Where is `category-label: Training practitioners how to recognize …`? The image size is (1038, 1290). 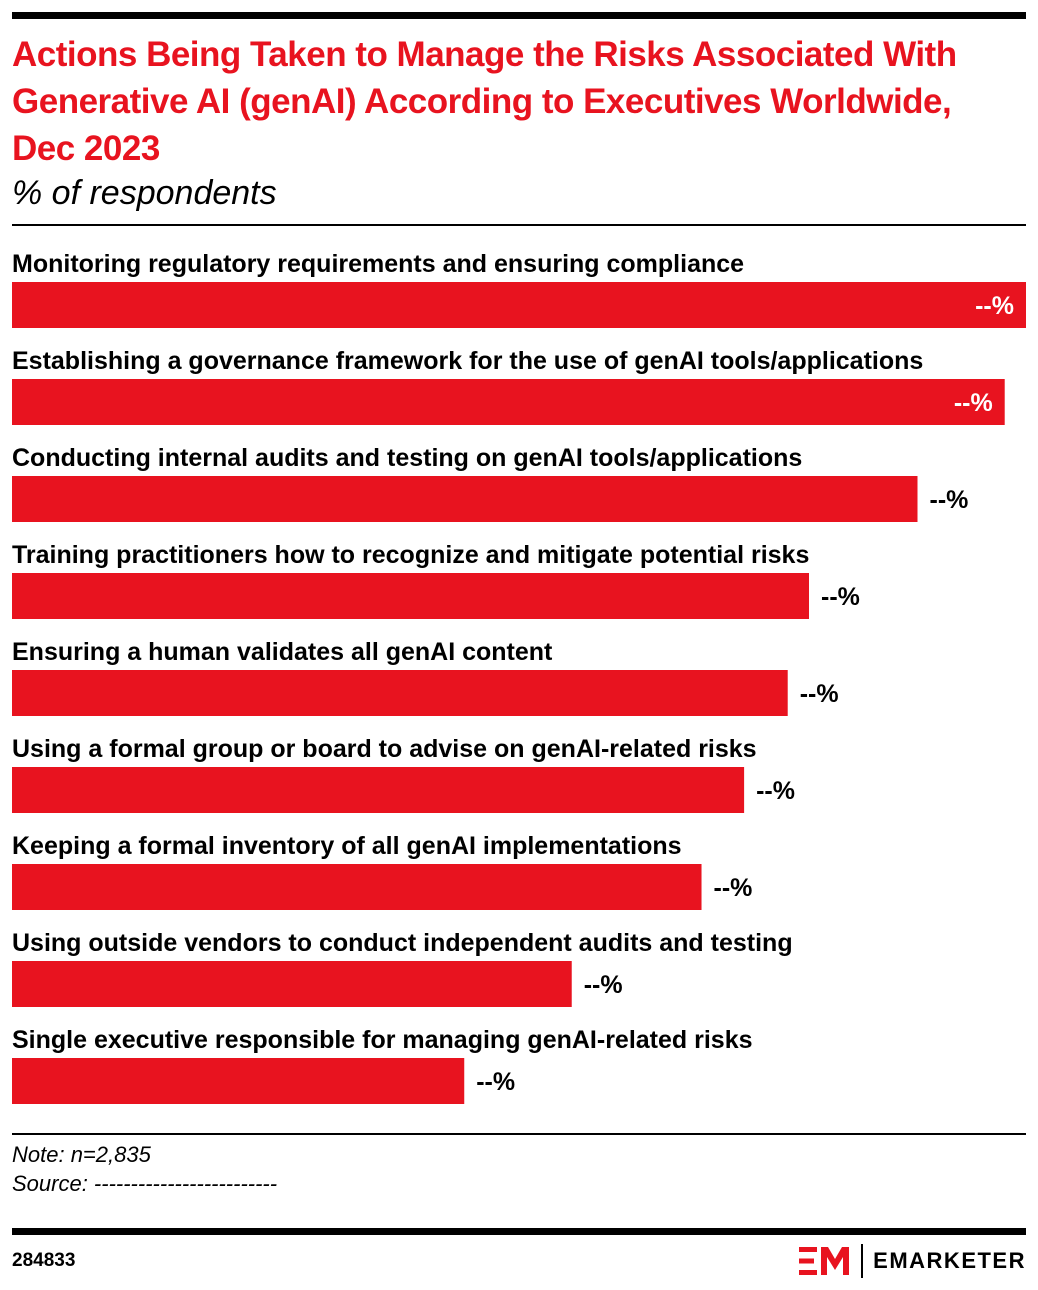 category-label: Training practitioners how to recognize … is located at coordinates (410, 555).